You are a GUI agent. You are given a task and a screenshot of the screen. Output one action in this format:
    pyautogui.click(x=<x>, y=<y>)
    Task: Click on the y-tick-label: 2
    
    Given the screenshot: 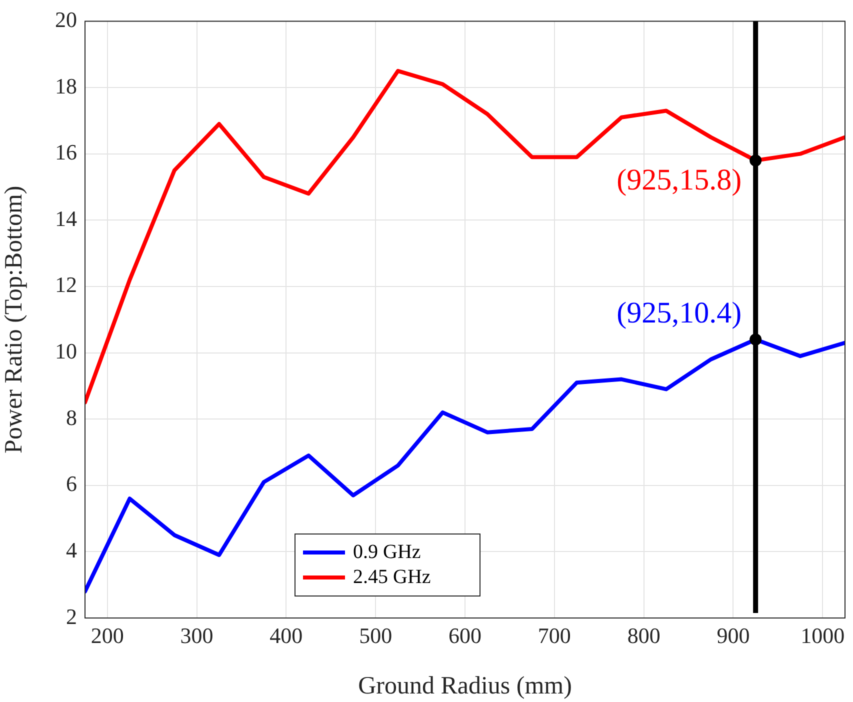 What is the action you would take?
    pyautogui.click(x=71, y=616)
    